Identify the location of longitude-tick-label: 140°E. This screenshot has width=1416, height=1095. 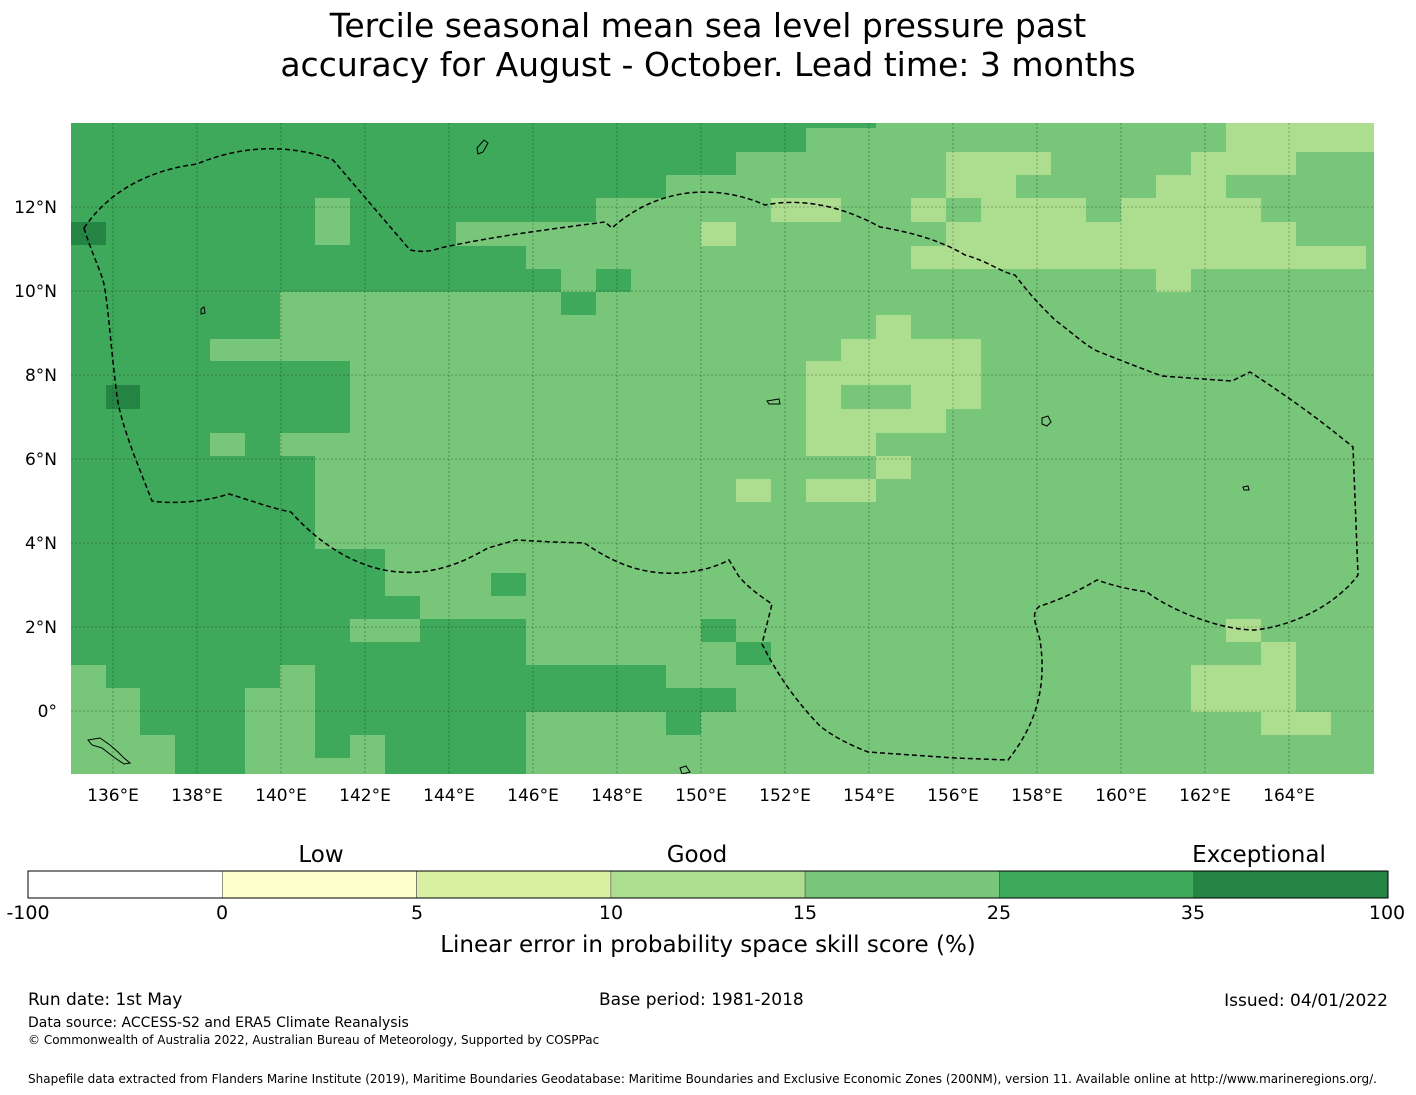
(281, 796).